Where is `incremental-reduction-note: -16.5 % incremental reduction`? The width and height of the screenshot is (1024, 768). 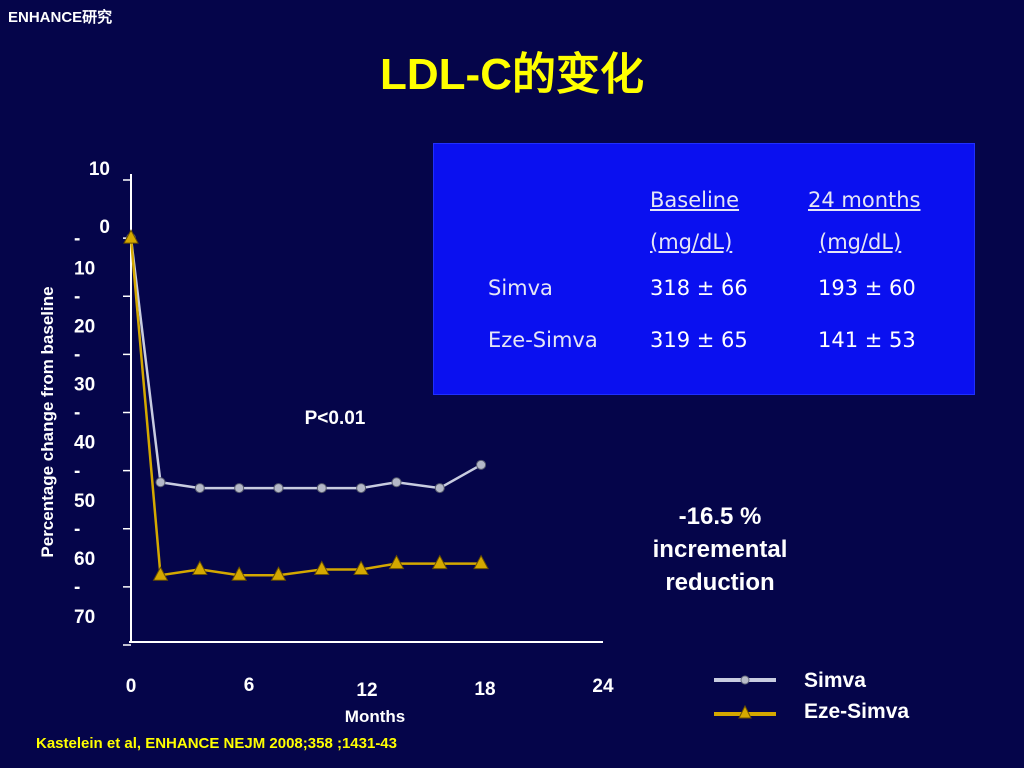
incremental-reduction-note: -16.5 % incremental reduction is located at coordinates (720, 549).